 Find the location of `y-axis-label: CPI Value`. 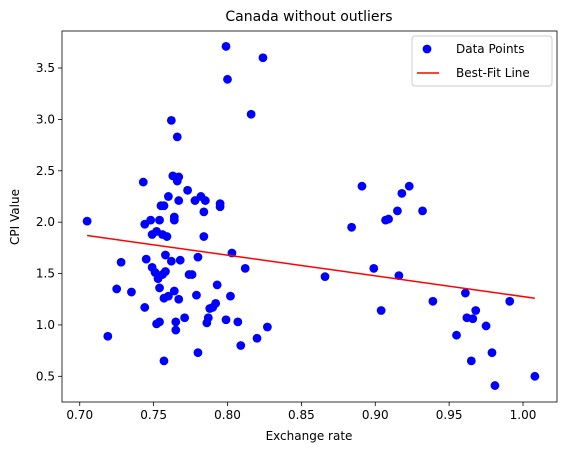

y-axis-label: CPI Value is located at coordinates (15, 217).